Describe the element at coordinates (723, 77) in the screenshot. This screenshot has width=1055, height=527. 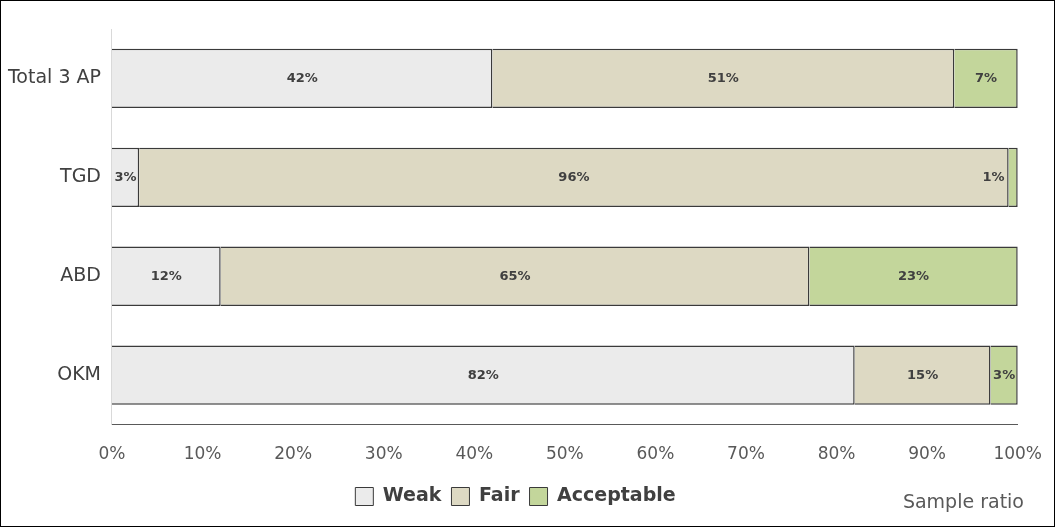
I see `data-label: 51%` at that location.